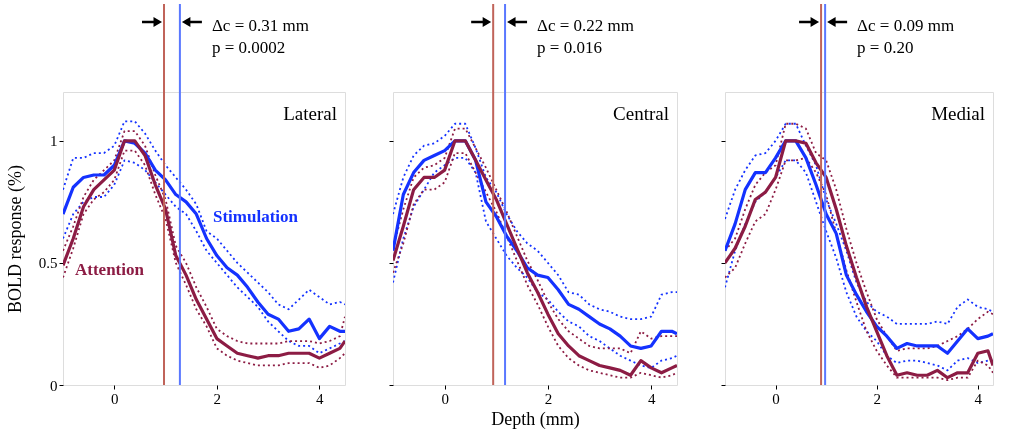 The image size is (1024, 441). Describe the element at coordinates (535, 419) in the screenshot. I see `x-axis-title: Depth (mm)` at that location.